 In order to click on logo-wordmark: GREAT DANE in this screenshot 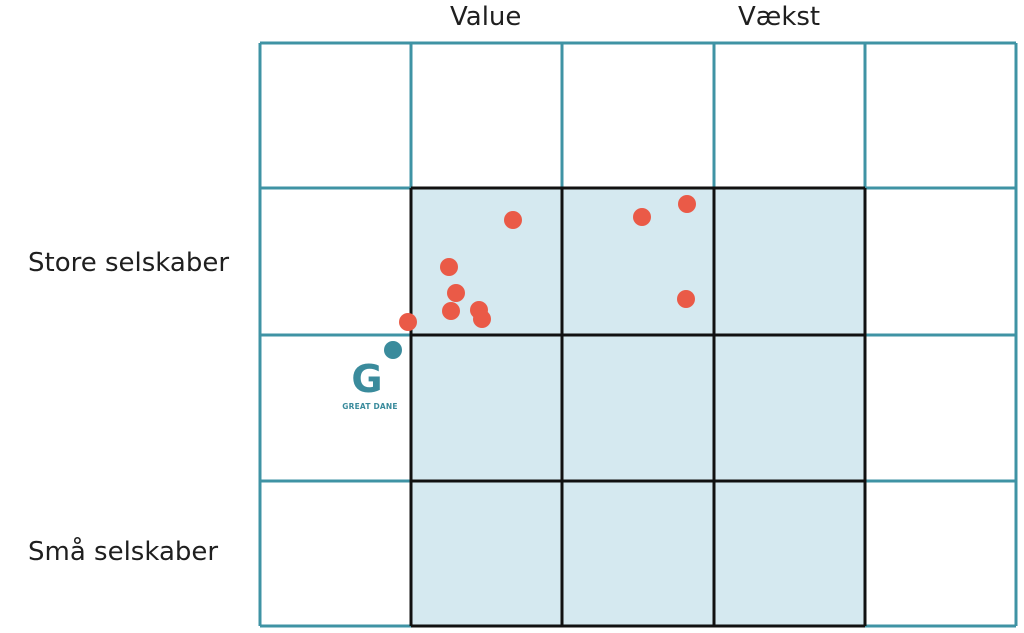, I will do `click(370, 406)`.